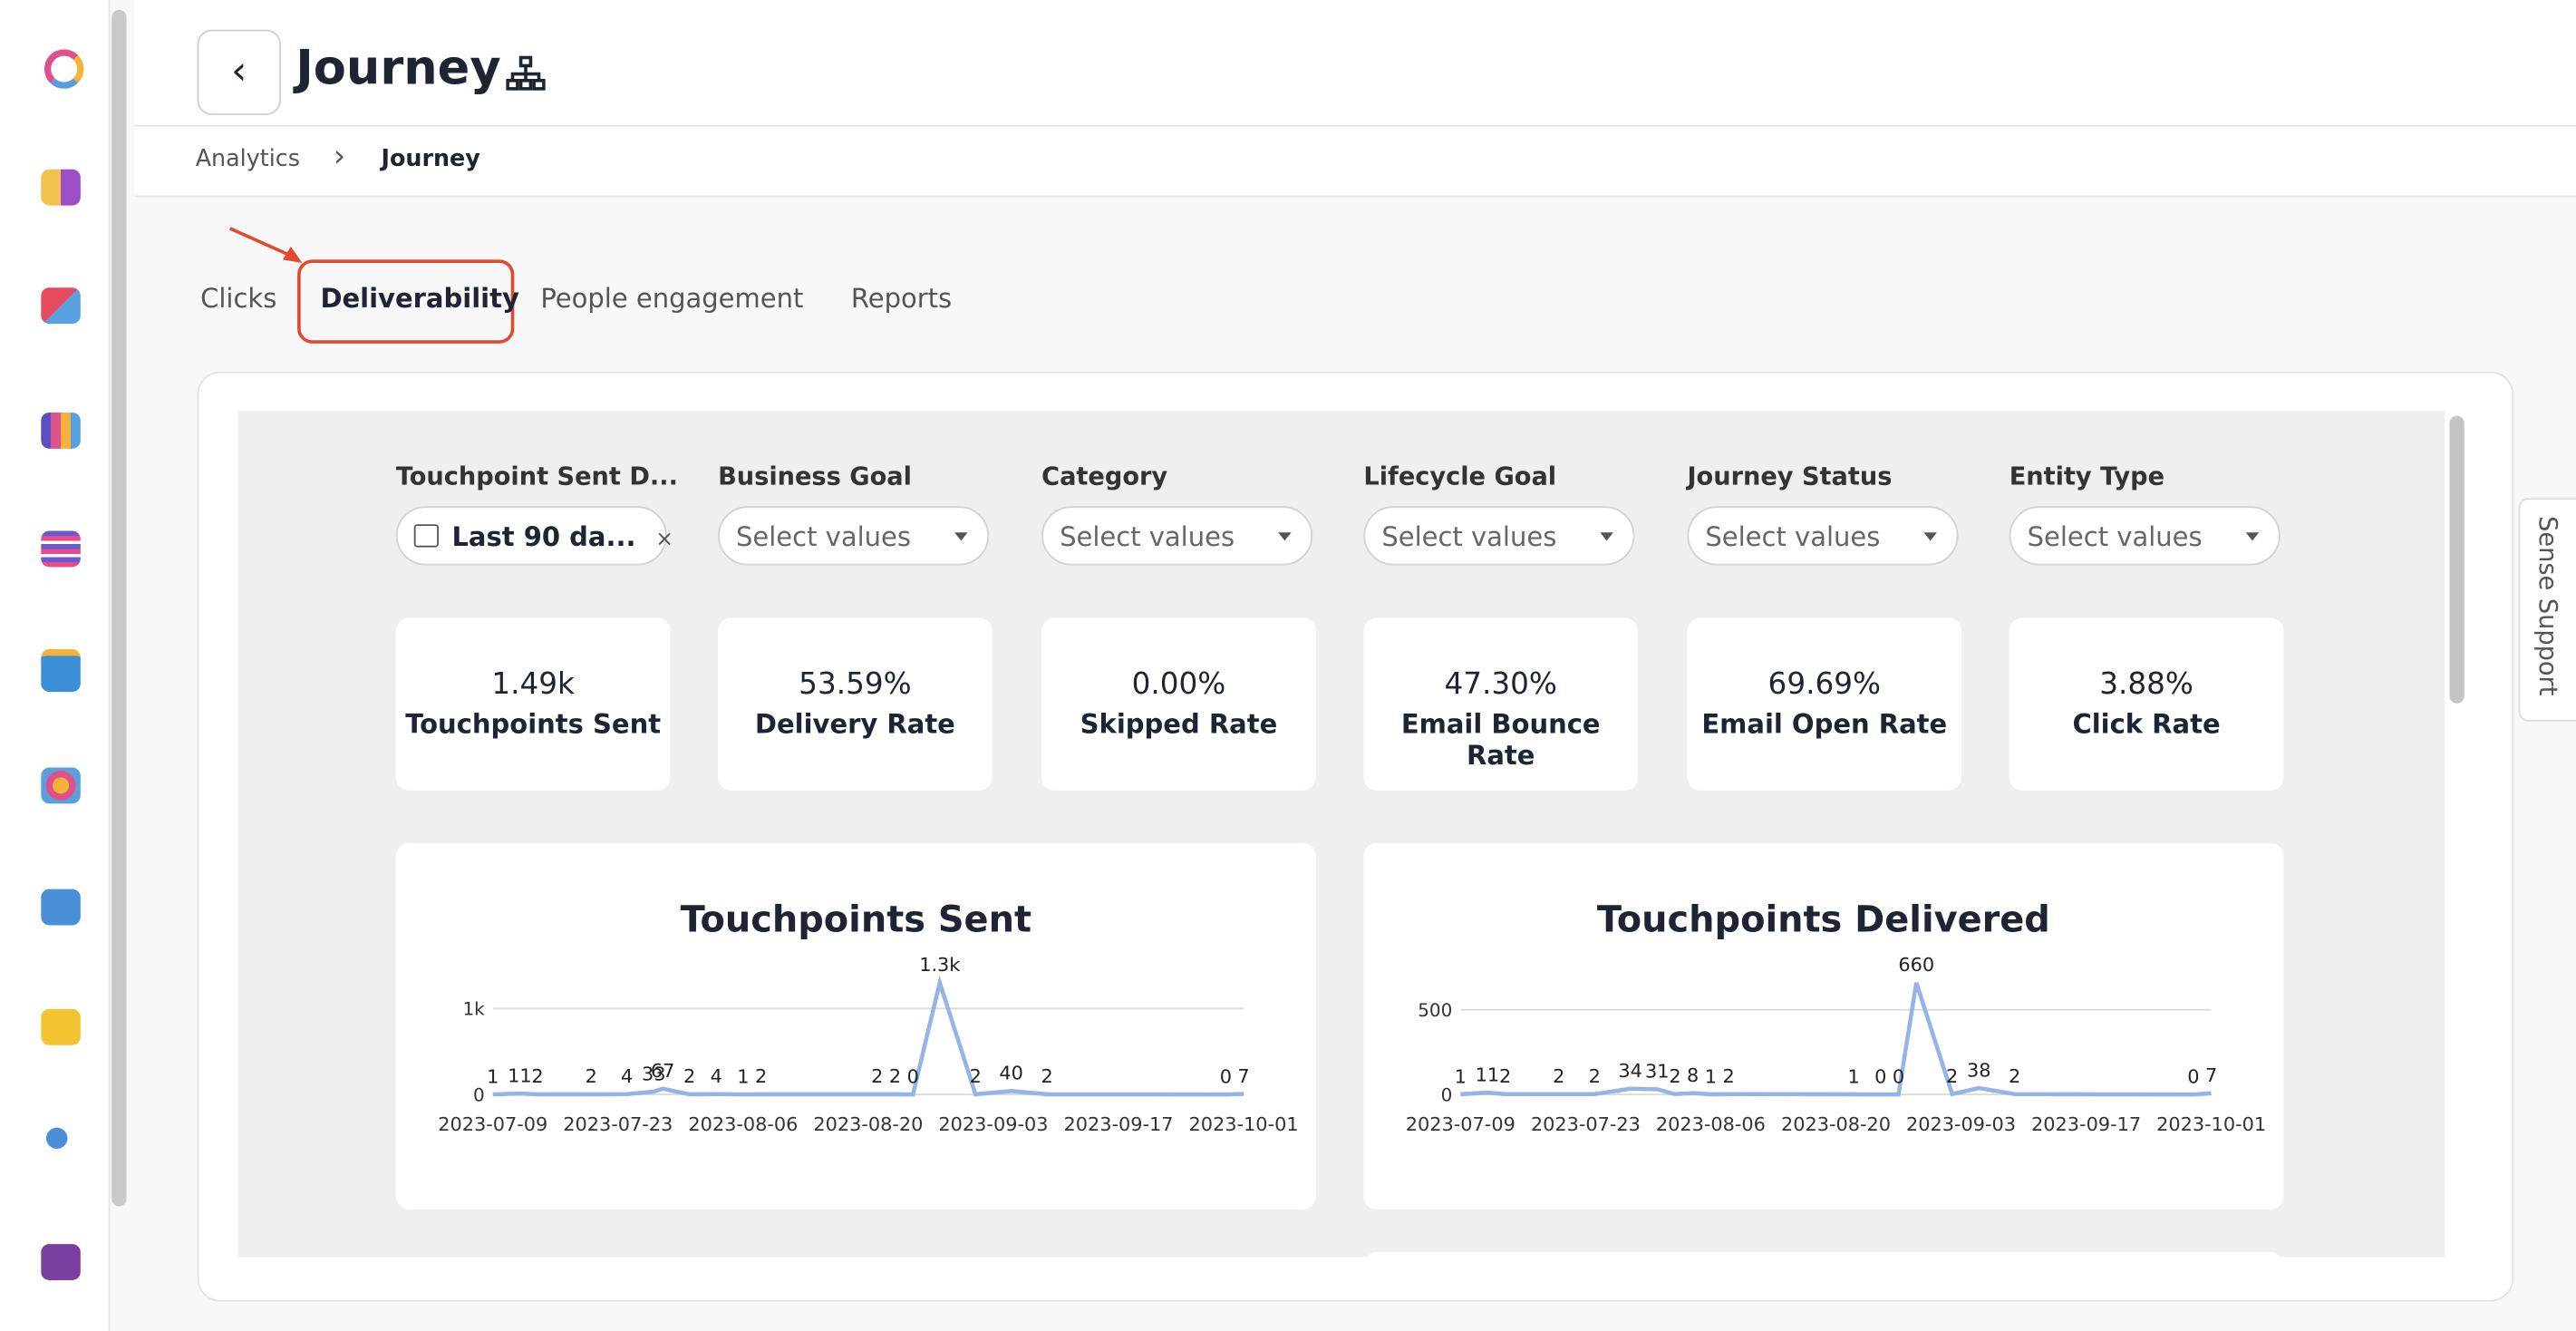 The height and width of the screenshot is (1331, 2576). I want to click on nav-dashboard, so click(61, 187).